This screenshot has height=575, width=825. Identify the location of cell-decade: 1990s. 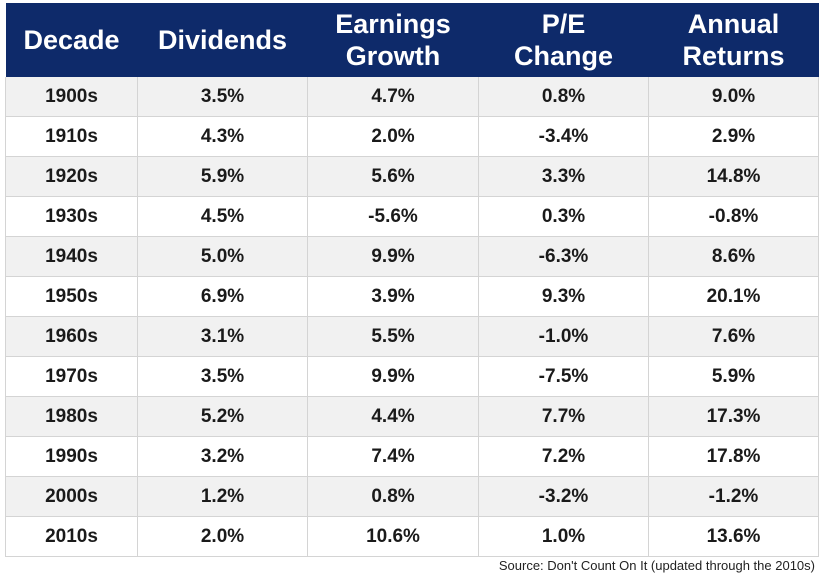
(71, 456).